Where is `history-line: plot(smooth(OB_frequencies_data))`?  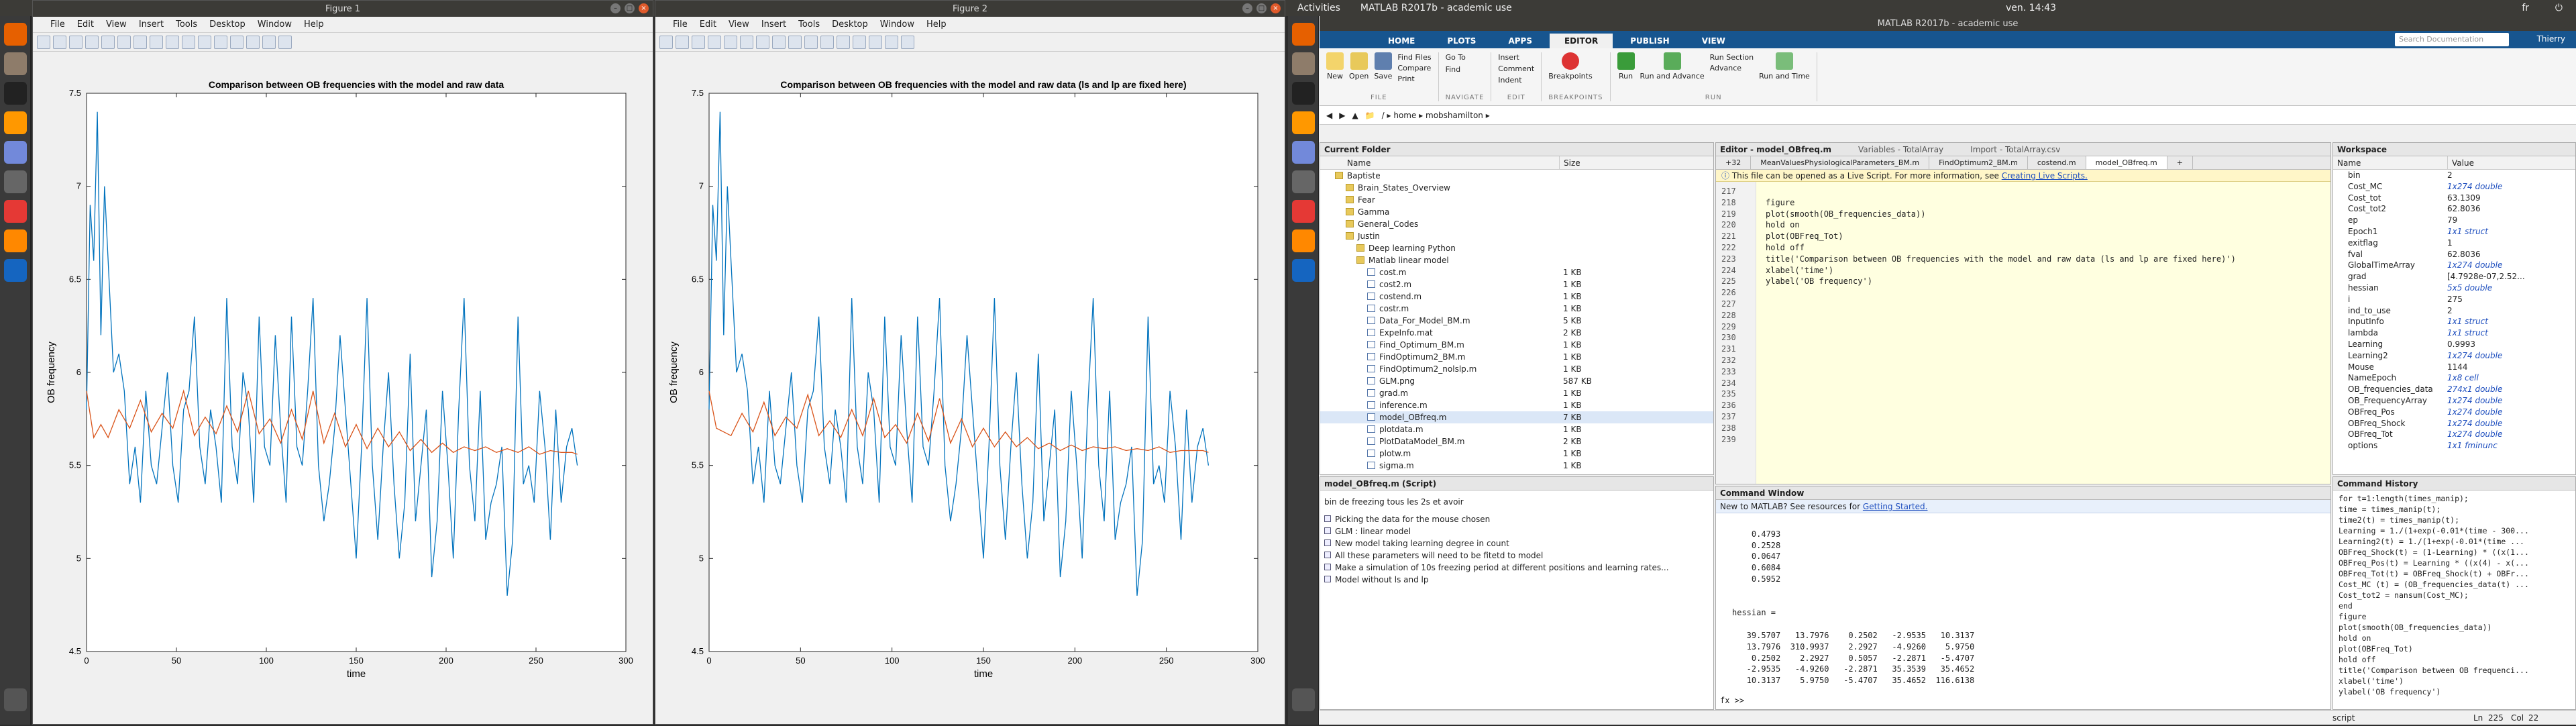
history-line: plot(smooth(OB_frequencies_data)) is located at coordinates (2415, 628).